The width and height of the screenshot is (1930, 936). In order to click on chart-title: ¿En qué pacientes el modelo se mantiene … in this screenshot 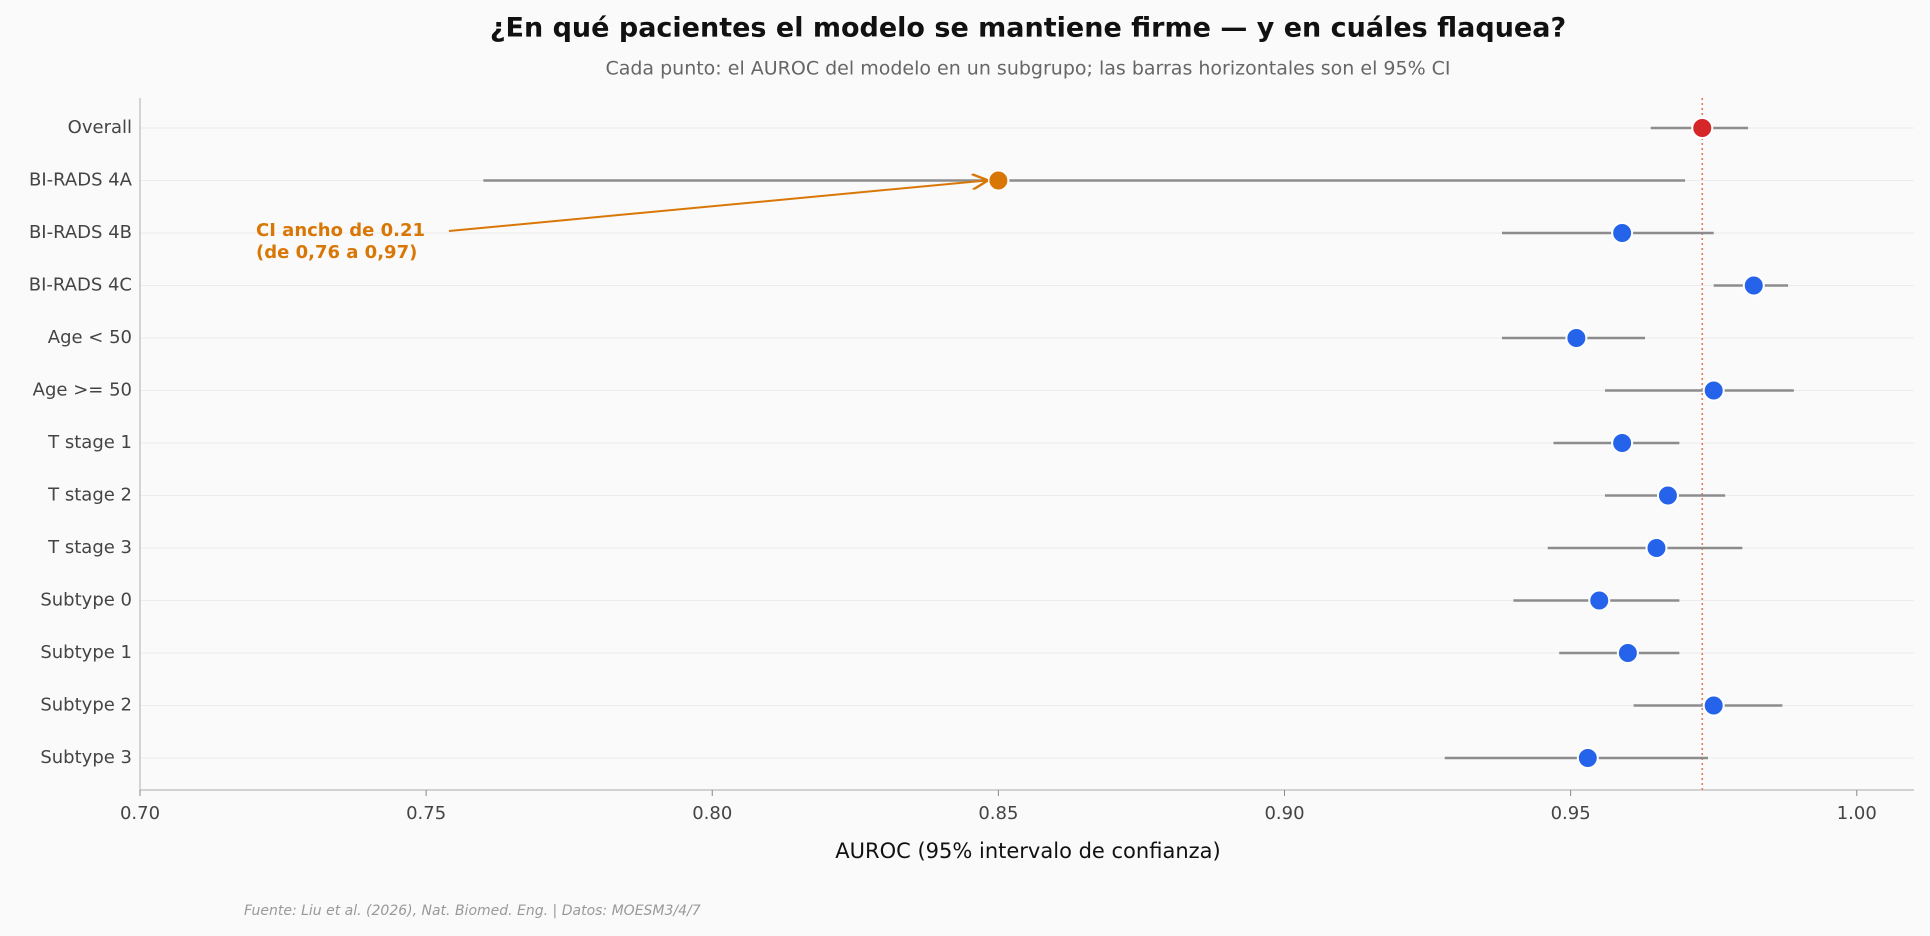, I will do `click(1028, 28)`.